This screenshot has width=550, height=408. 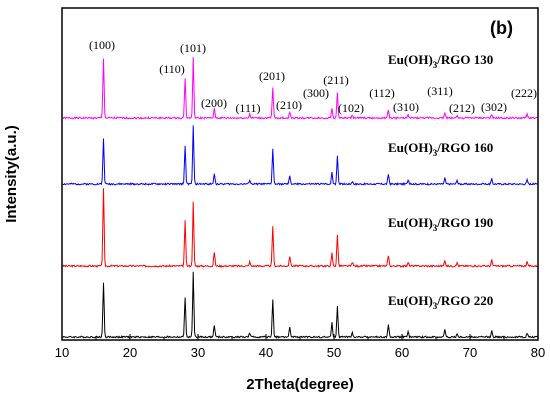 What do you see at coordinates (406, 107) in the screenshot?
I see `peak-index-label: (310)` at bounding box center [406, 107].